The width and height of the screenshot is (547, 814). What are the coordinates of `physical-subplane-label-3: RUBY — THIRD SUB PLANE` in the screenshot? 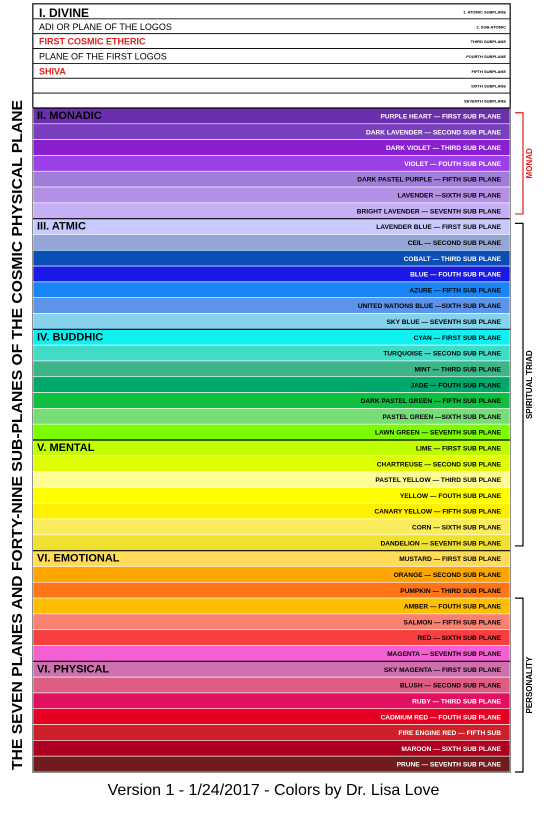 It's located at (457, 701).